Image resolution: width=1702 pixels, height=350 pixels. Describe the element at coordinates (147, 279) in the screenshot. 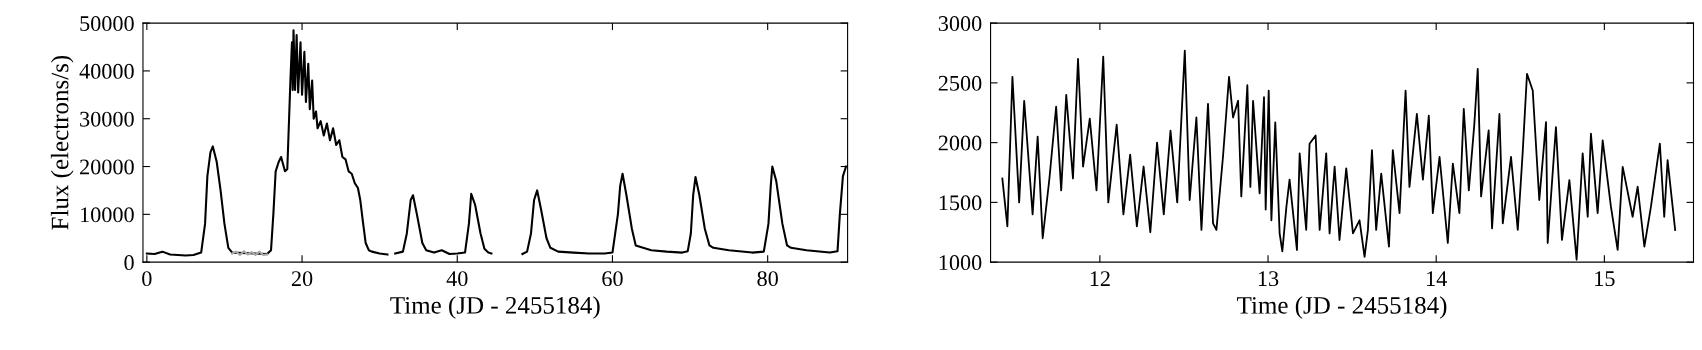

I see `x-tick-label: 0` at that location.